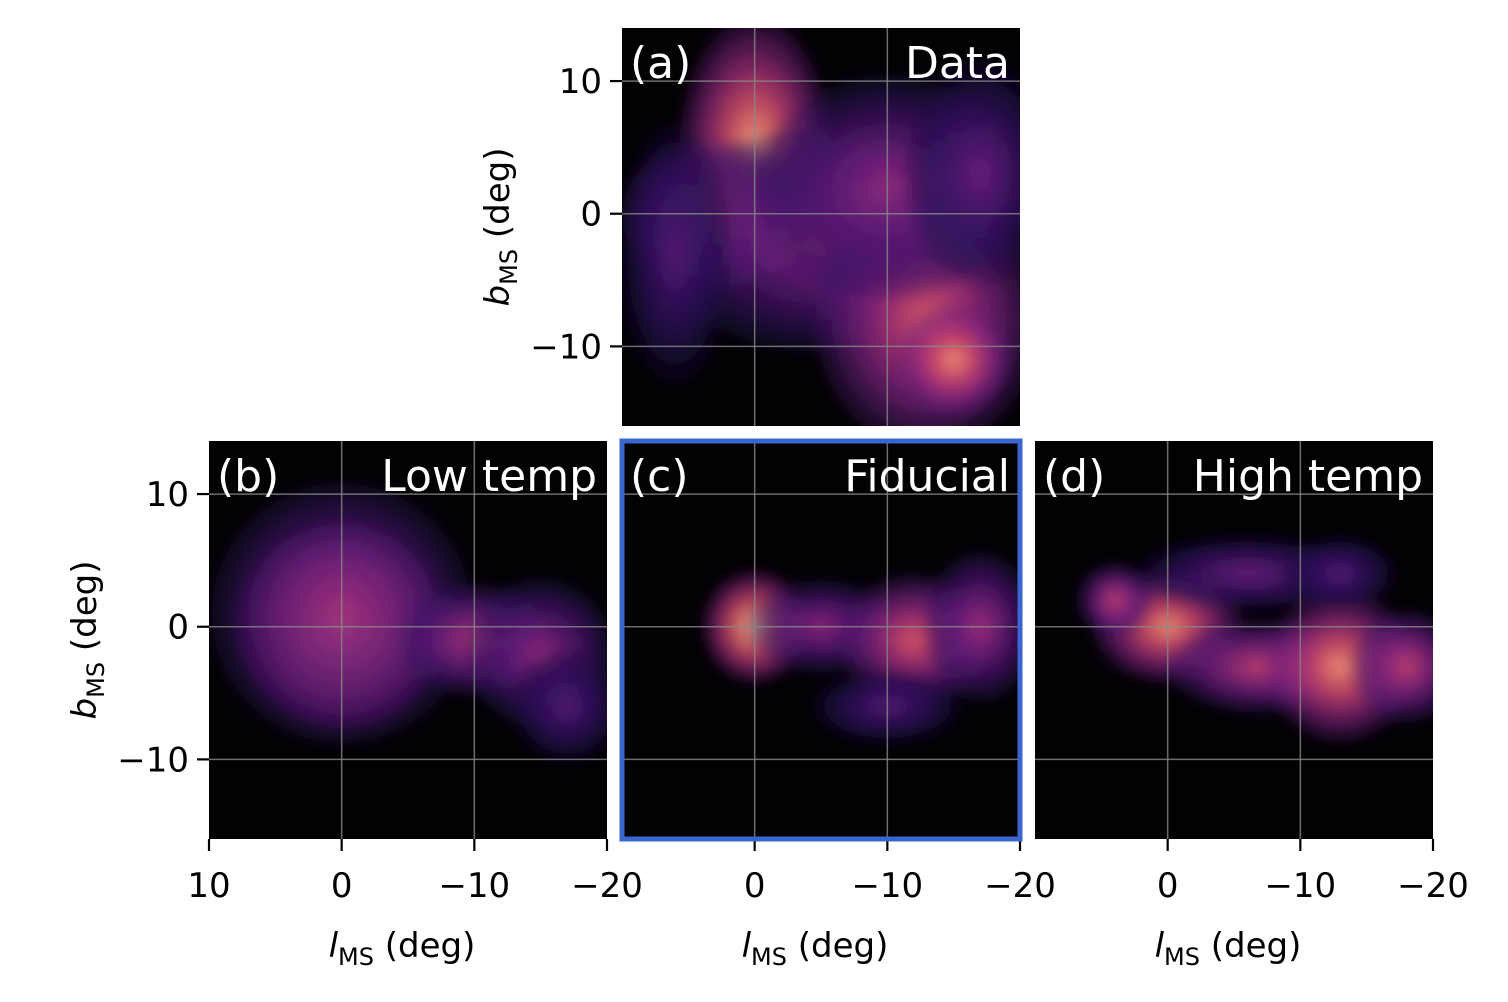 The height and width of the screenshot is (1002, 1508). What do you see at coordinates (957, 63) in the screenshot?
I see `panel-title: Data` at bounding box center [957, 63].